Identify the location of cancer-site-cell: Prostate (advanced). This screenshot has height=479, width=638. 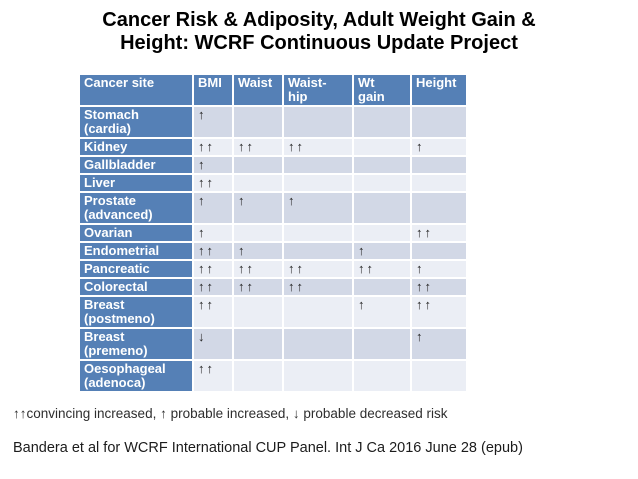
(136, 208).